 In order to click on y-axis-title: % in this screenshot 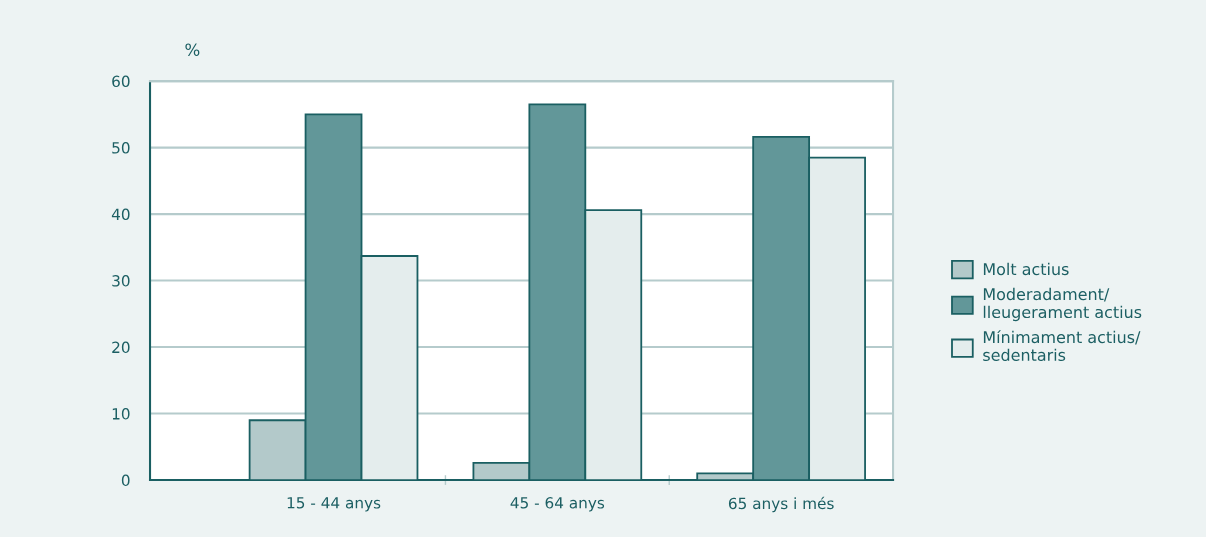, I will do `click(192, 49)`.